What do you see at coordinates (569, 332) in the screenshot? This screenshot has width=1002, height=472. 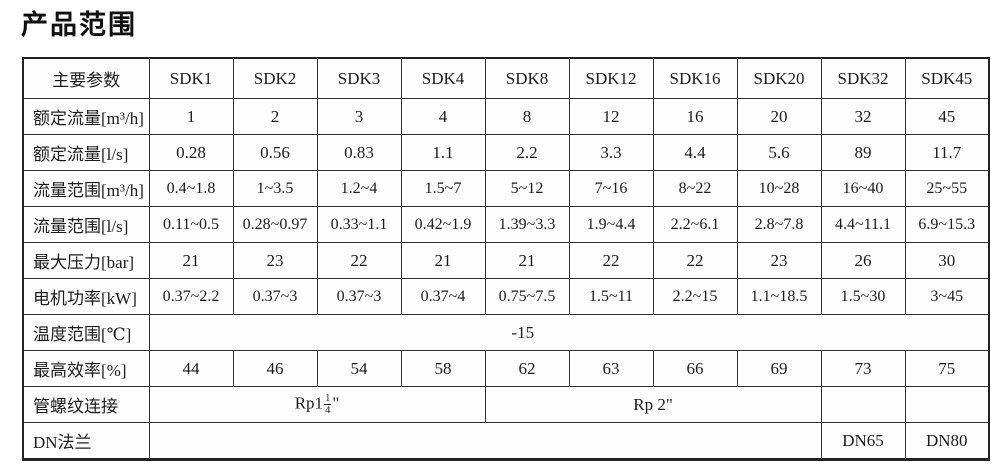 I see `temperature-range-merged-cell: -15` at bounding box center [569, 332].